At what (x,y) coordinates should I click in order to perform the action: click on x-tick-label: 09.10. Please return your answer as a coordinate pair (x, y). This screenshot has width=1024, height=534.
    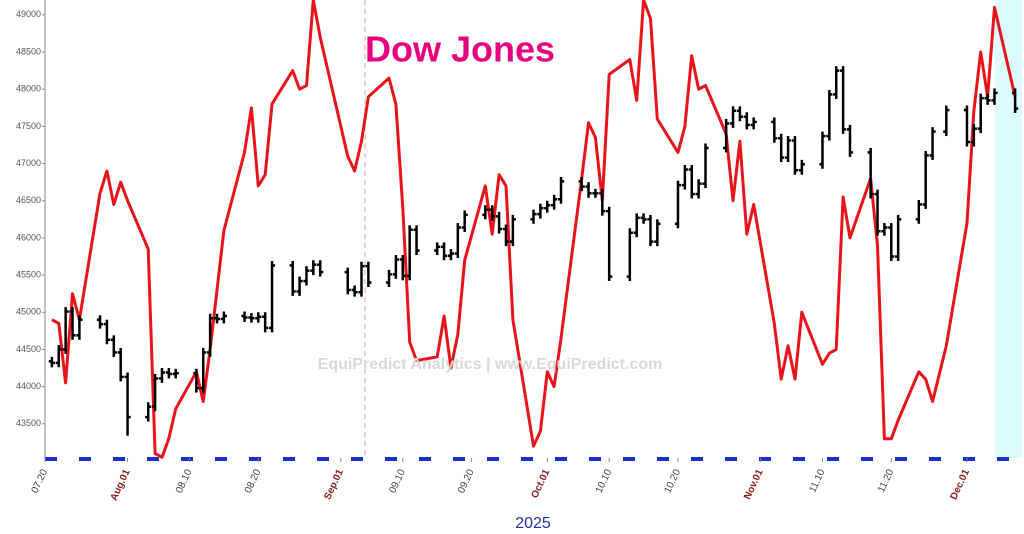
    Looking at the image, I should click on (397, 481).